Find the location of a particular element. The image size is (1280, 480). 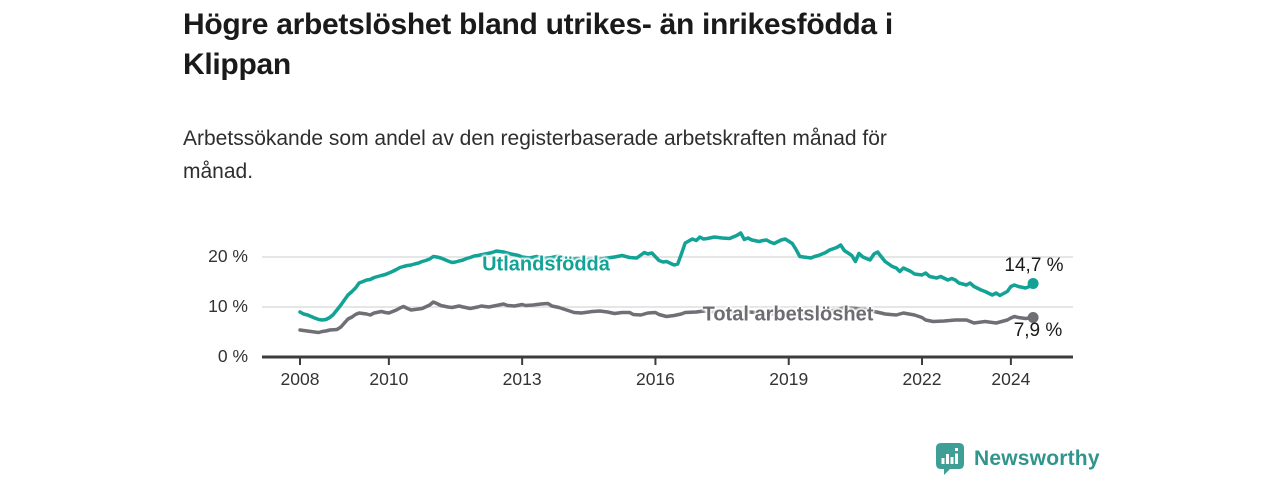

x-tick-label: 2019 is located at coordinates (789, 379).